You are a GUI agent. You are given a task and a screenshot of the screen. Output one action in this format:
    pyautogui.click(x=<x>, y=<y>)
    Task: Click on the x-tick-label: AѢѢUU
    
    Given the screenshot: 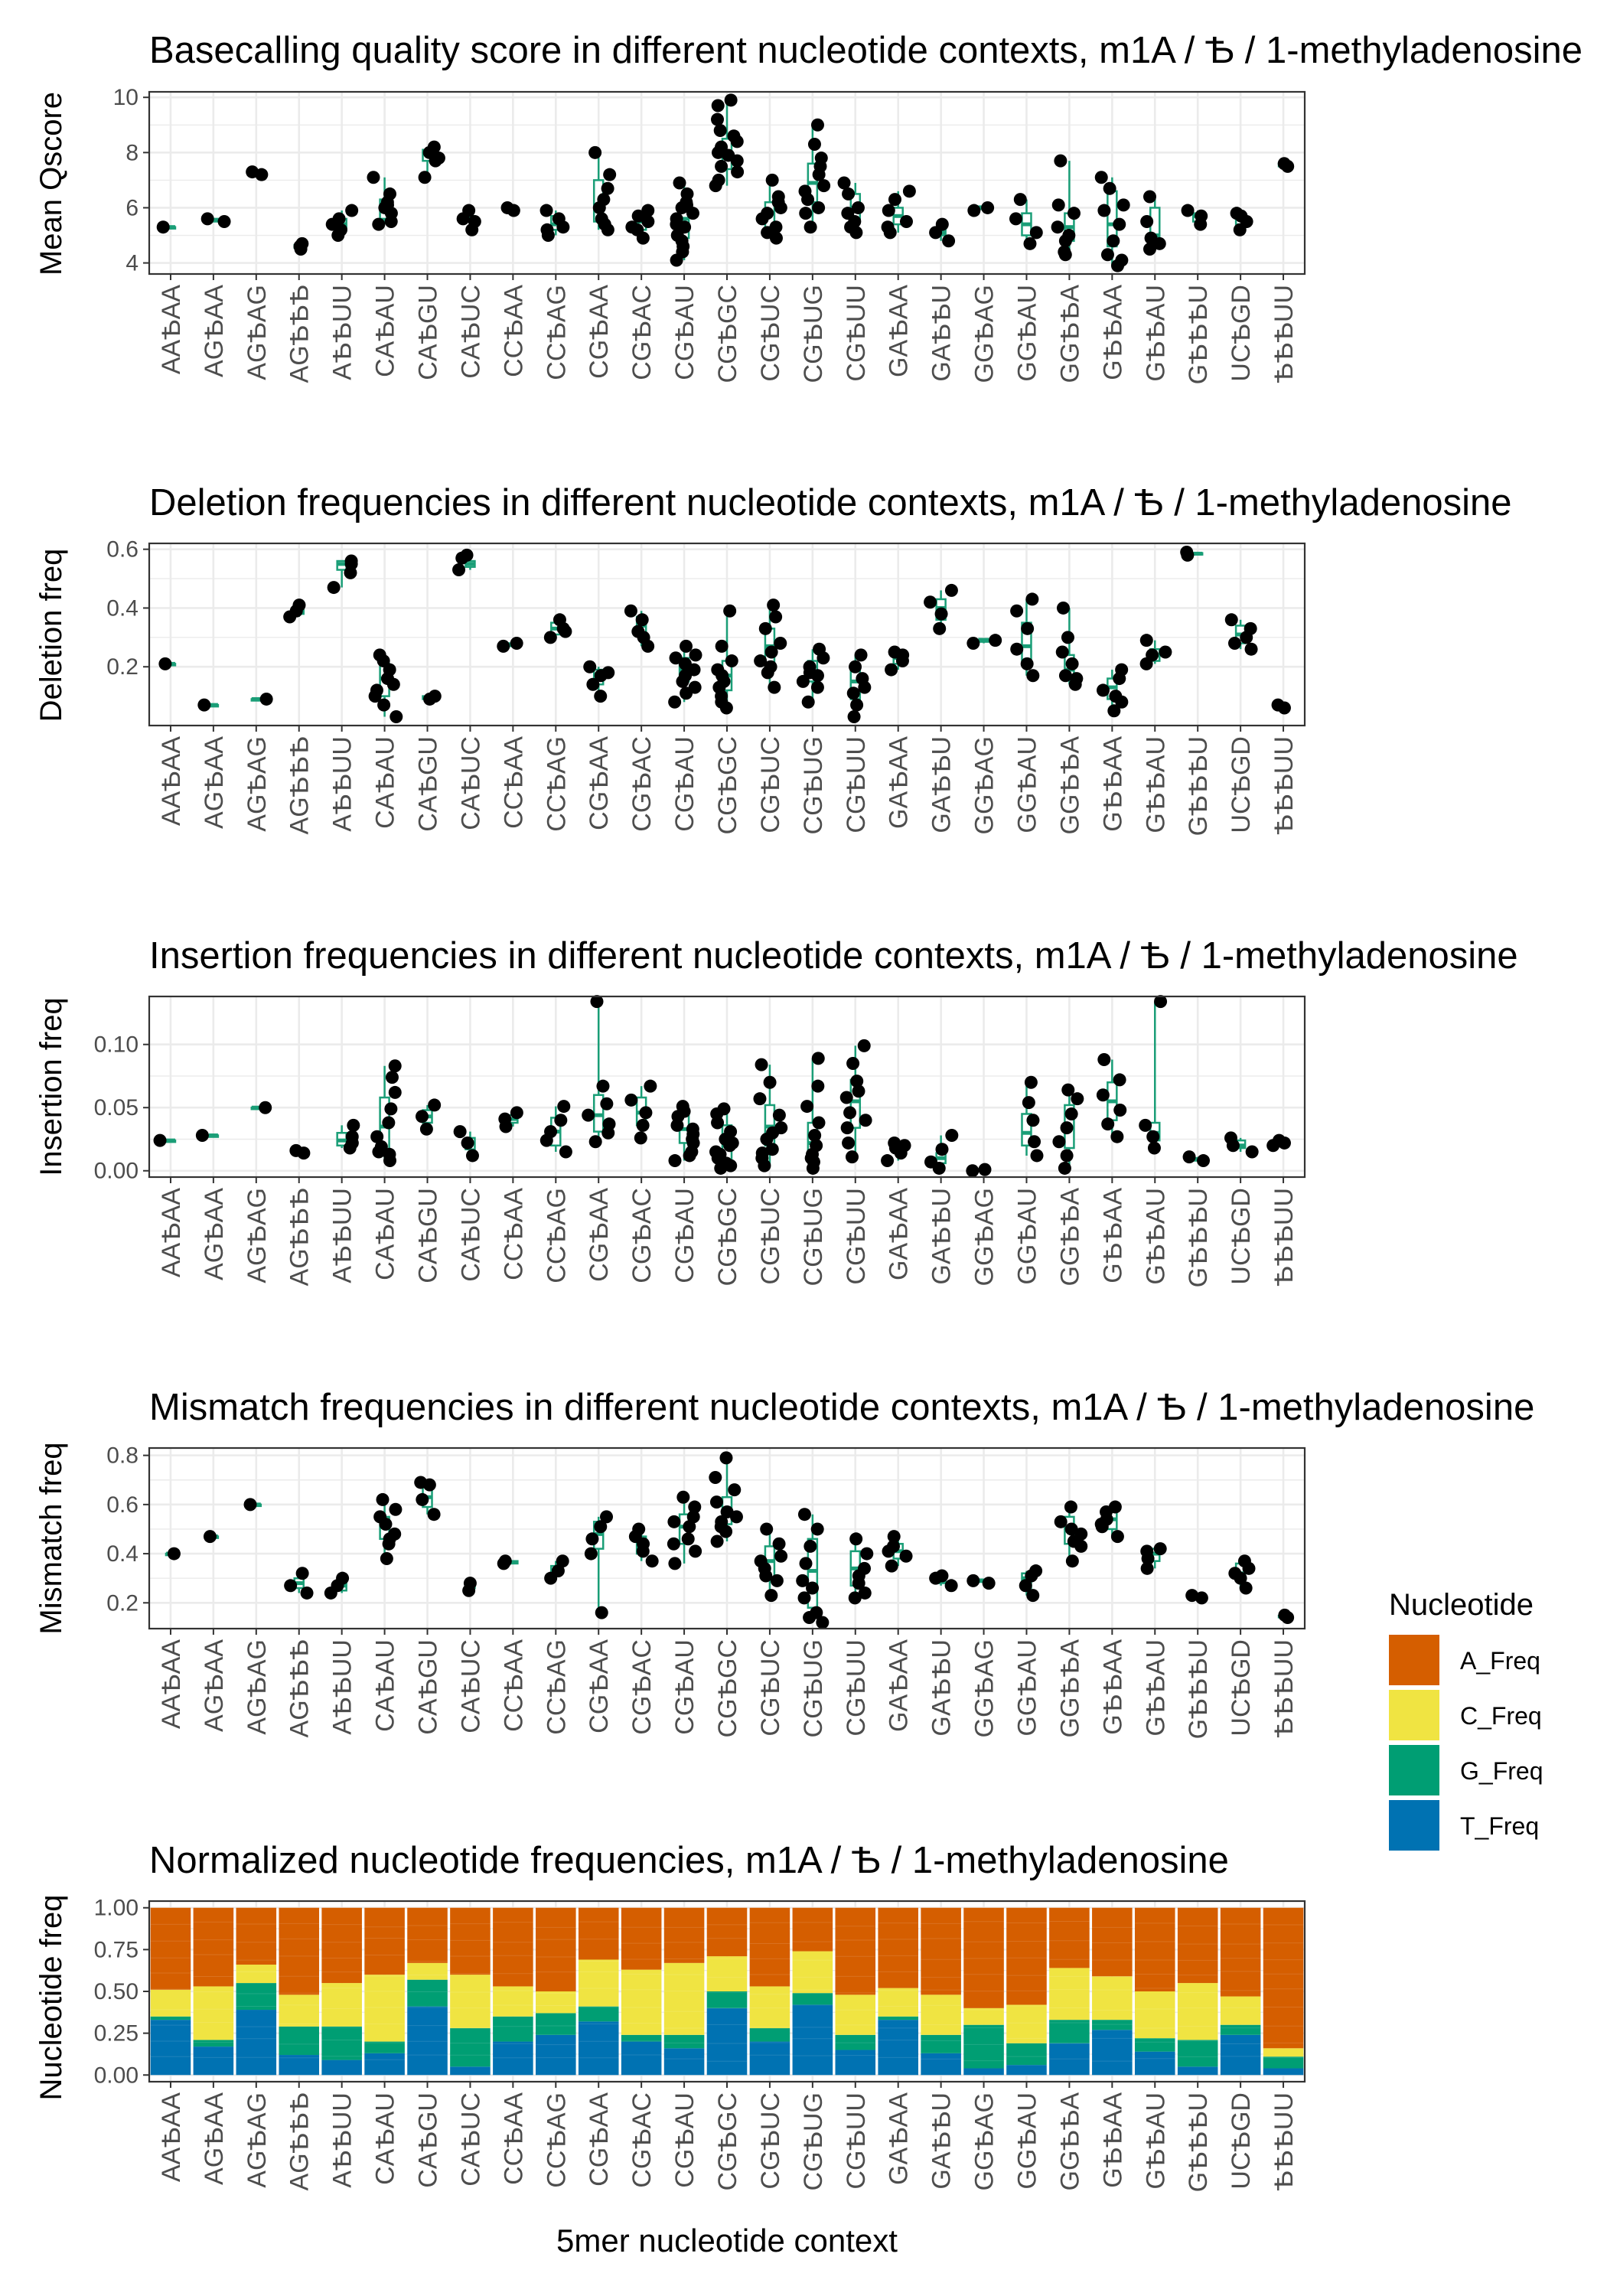 What is the action you would take?
    pyautogui.click(x=342, y=1687)
    